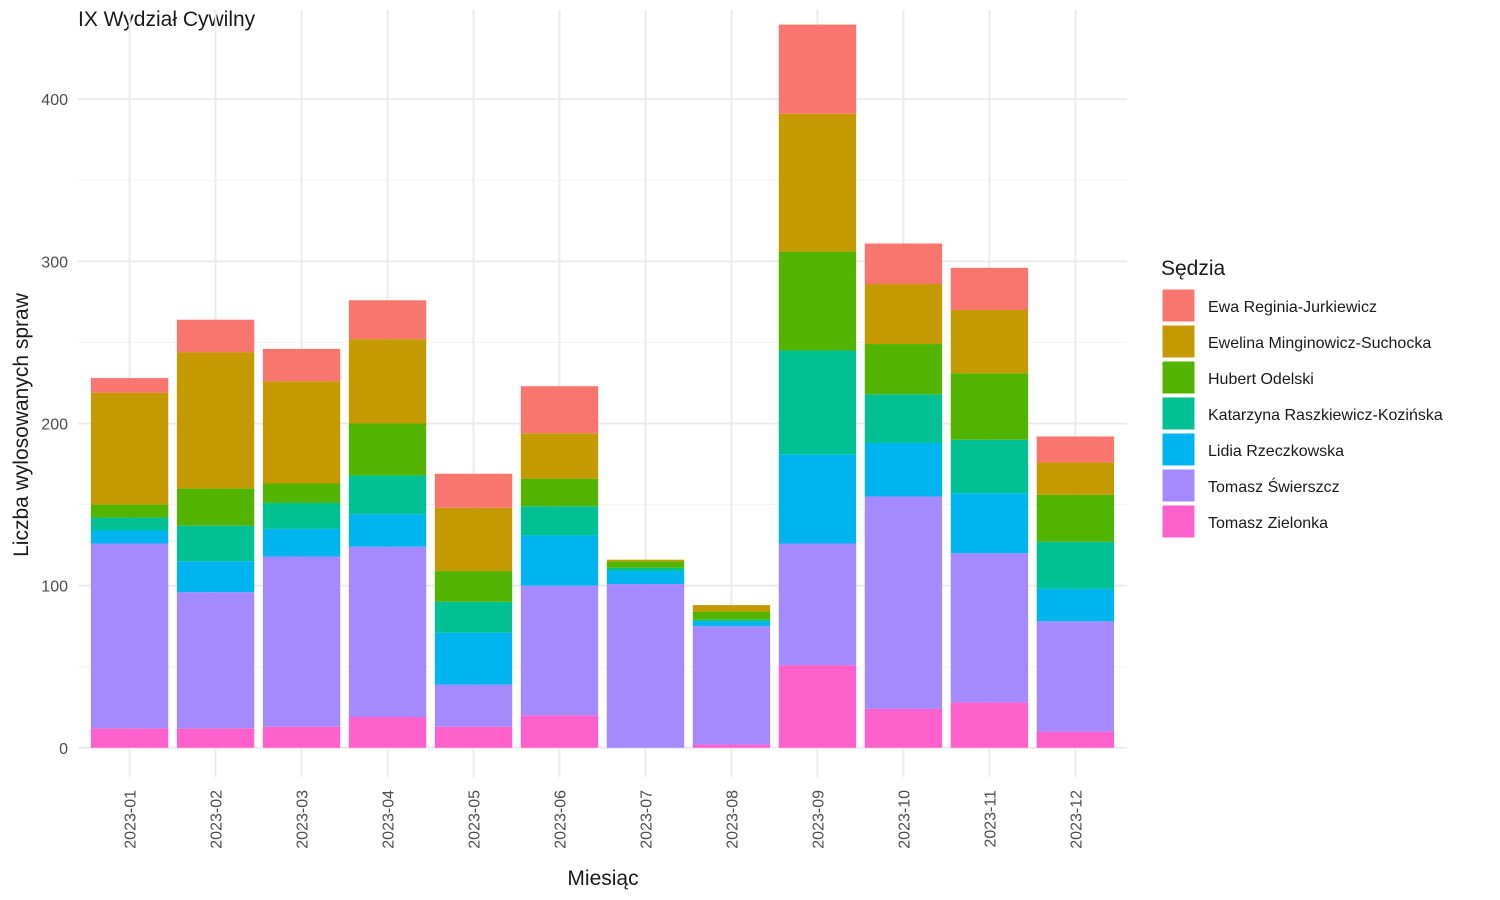 The image size is (1500, 900). I want to click on x-axis-title: Miesiąc, so click(602, 878).